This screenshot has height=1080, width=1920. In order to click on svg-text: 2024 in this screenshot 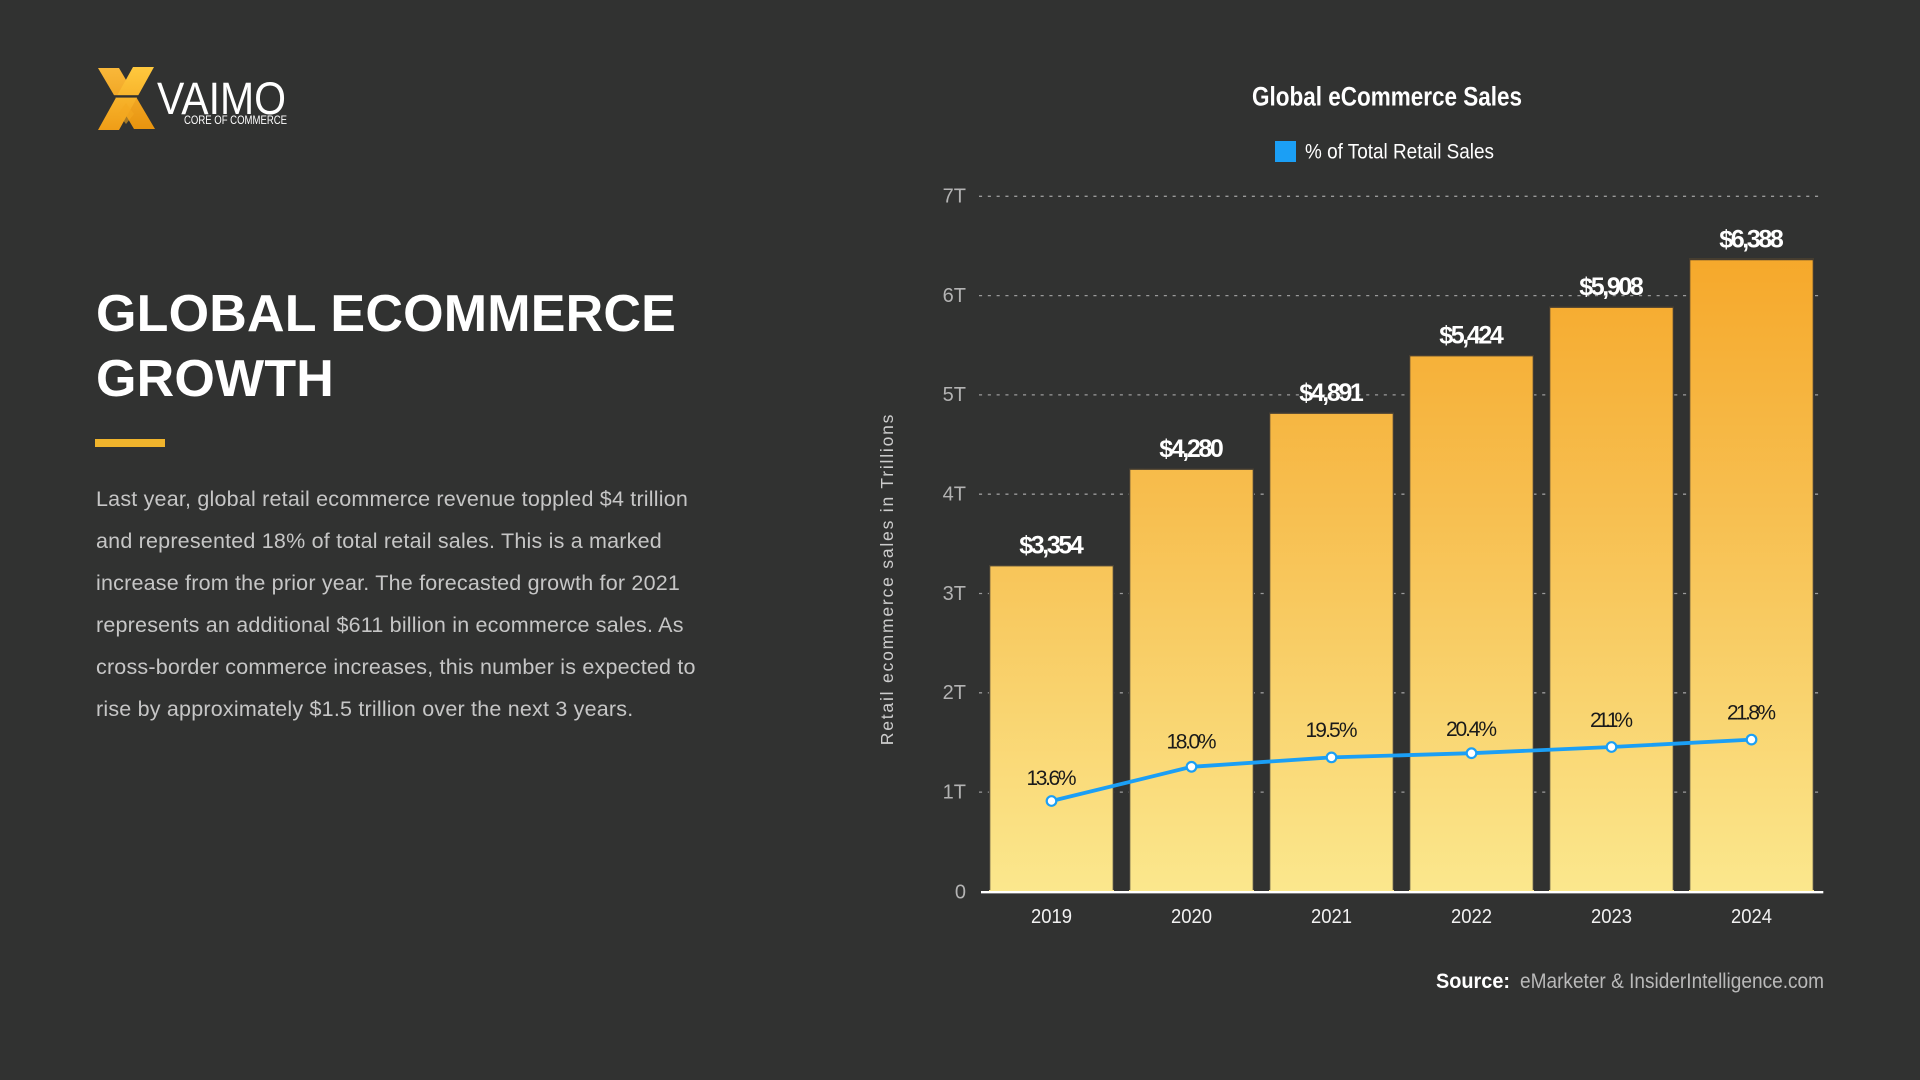, I will do `click(1751, 917)`.